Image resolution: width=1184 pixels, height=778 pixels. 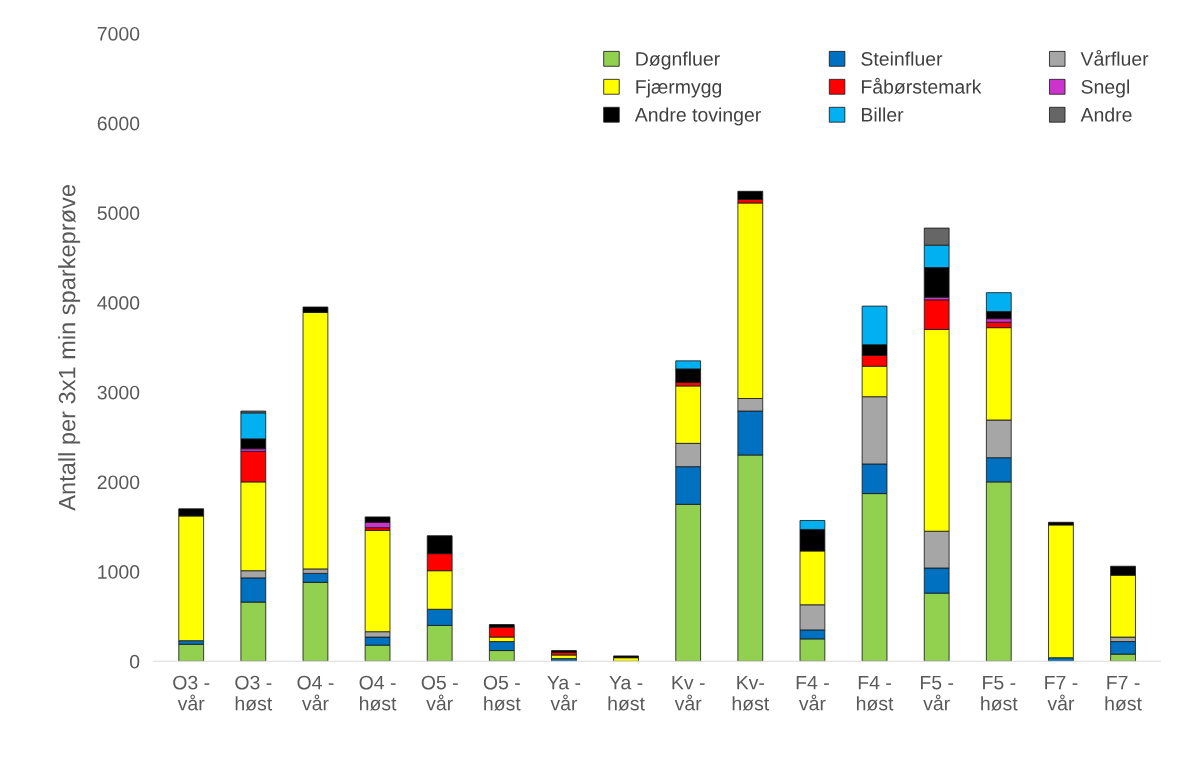 What do you see at coordinates (191, 693) in the screenshot?
I see `x-tick-label: O3 - vår` at bounding box center [191, 693].